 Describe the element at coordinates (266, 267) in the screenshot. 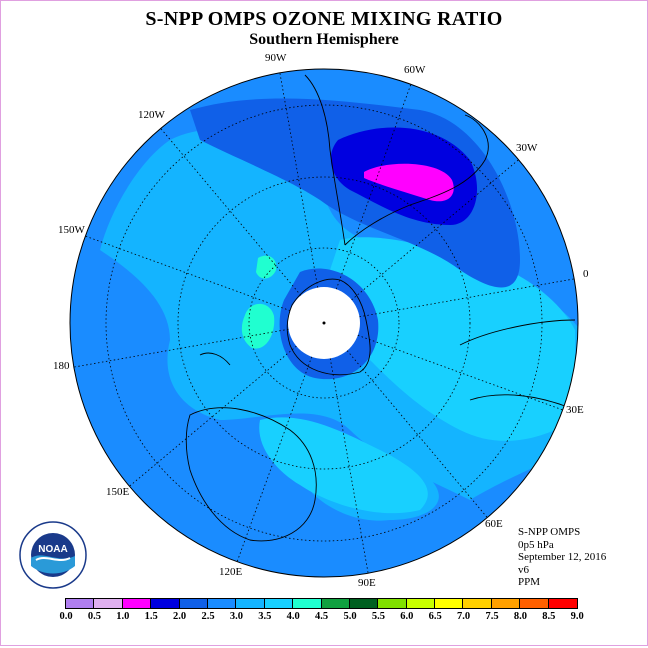

I see `ozone-field-4p0-a` at that location.